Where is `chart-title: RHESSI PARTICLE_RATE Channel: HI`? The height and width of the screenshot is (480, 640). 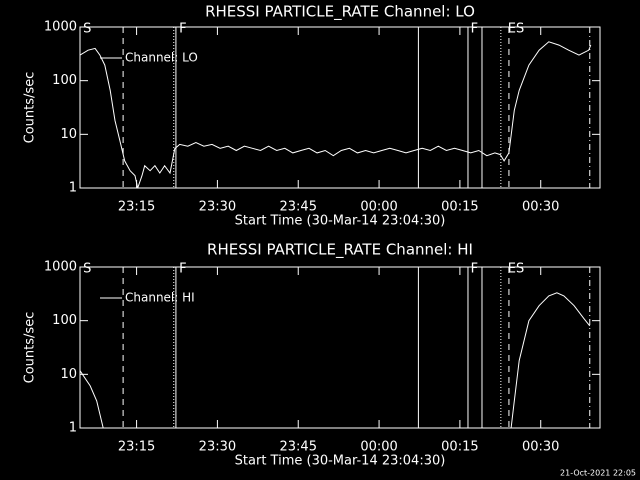 chart-title: RHESSI PARTICLE_RATE Channel: HI is located at coordinates (340, 250).